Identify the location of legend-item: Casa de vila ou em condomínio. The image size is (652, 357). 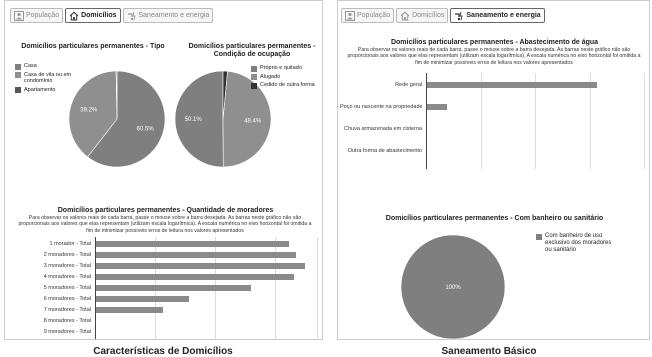
(45, 78).